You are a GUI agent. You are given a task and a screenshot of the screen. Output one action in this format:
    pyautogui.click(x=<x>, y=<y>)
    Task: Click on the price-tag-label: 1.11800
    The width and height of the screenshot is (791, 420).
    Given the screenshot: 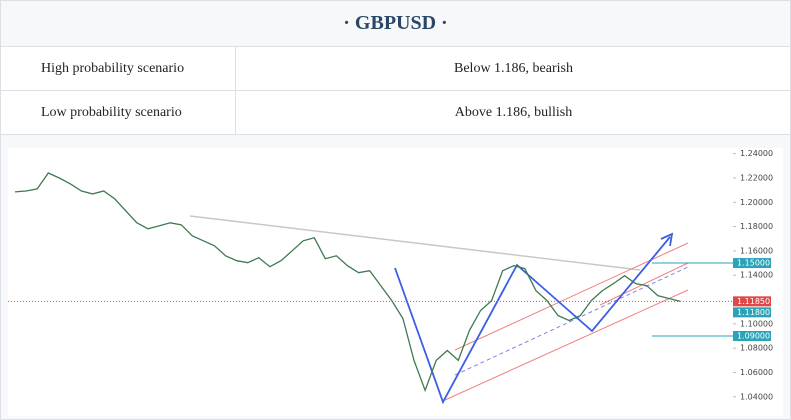 What is the action you would take?
    pyautogui.click(x=753, y=312)
    